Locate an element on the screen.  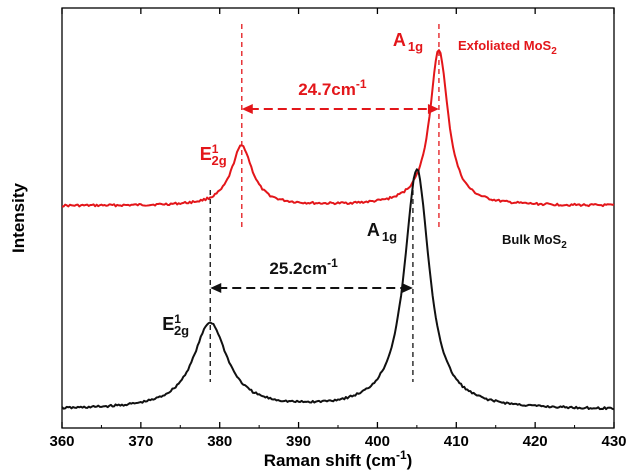
legend-exfoliated: Exfoliated MoS2 is located at coordinates (507, 47).